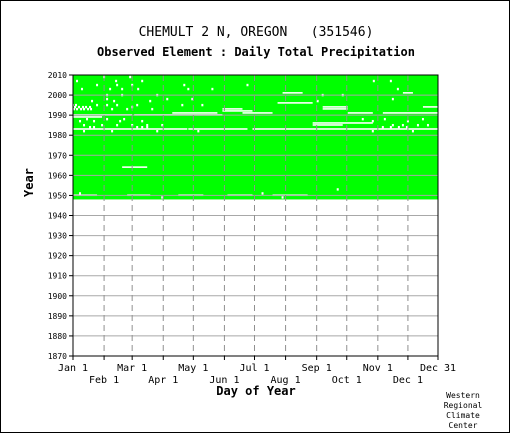 The height and width of the screenshot is (434, 510). I want to click on x-tick-label: Jan 1, so click(73, 368).